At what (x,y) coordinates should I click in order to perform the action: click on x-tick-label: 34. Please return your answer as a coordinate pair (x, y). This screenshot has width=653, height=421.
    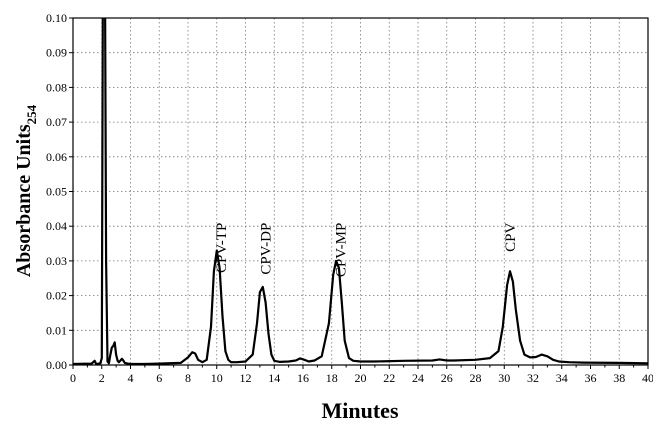
    Looking at the image, I should click on (562, 378).